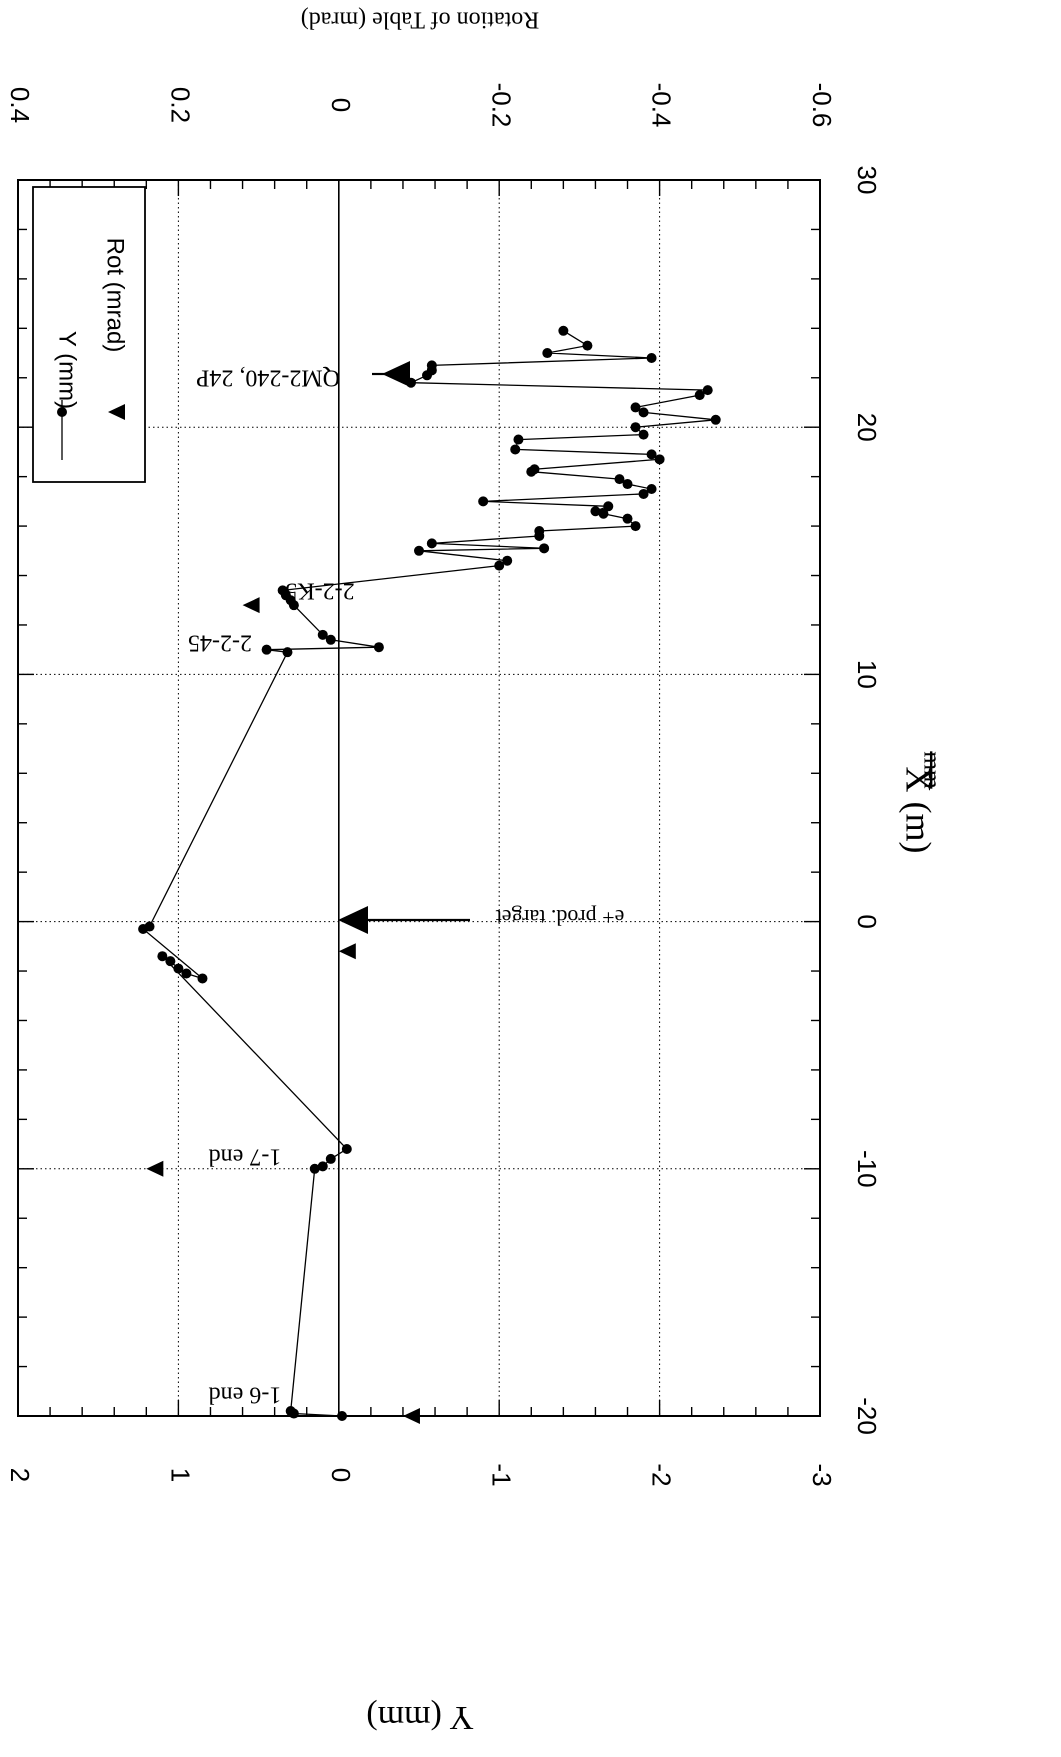 The width and height of the screenshot is (1061, 1757). I want to click on annotation-label: 2-2-45, so click(220, 642).